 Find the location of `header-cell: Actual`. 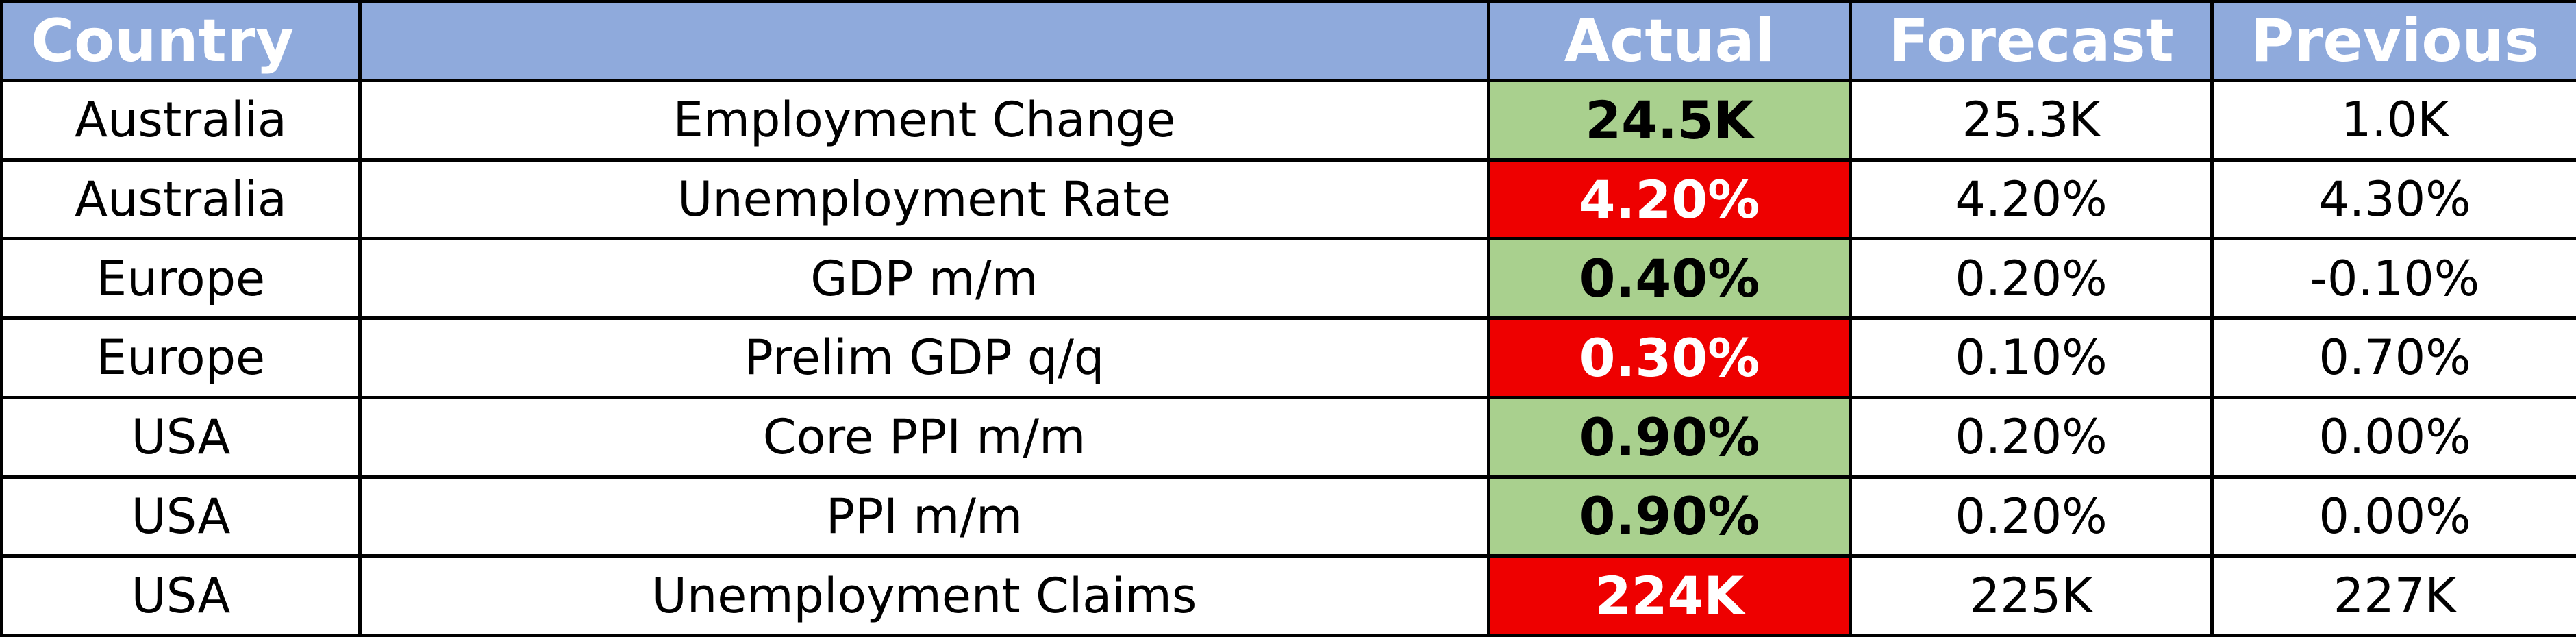

header-cell: Actual is located at coordinates (1669, 41).